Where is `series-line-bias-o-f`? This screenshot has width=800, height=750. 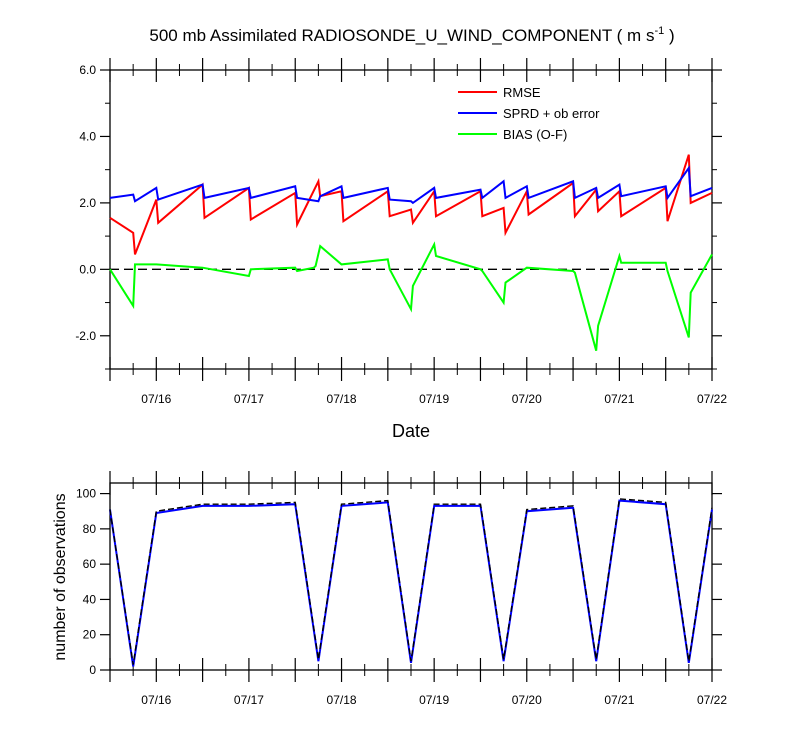 series-line-bias-o-f is located at coordinates (411, 296).